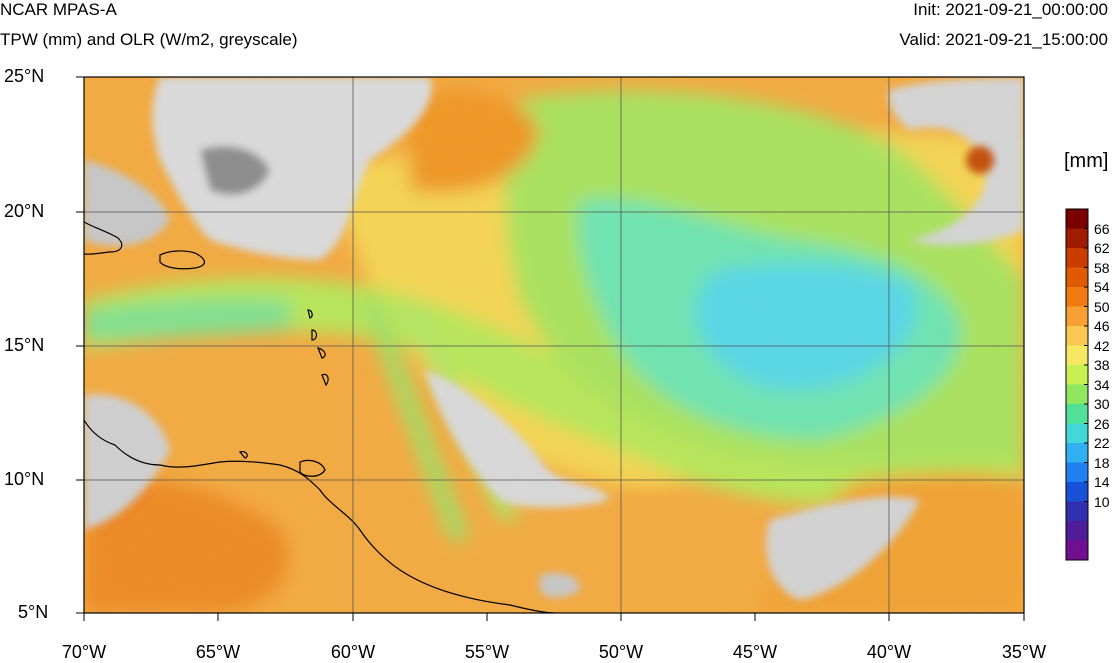 This screenshot has height=663, width=1114. I want to click on lat-label-5n: 5°N, so click(33, 612).